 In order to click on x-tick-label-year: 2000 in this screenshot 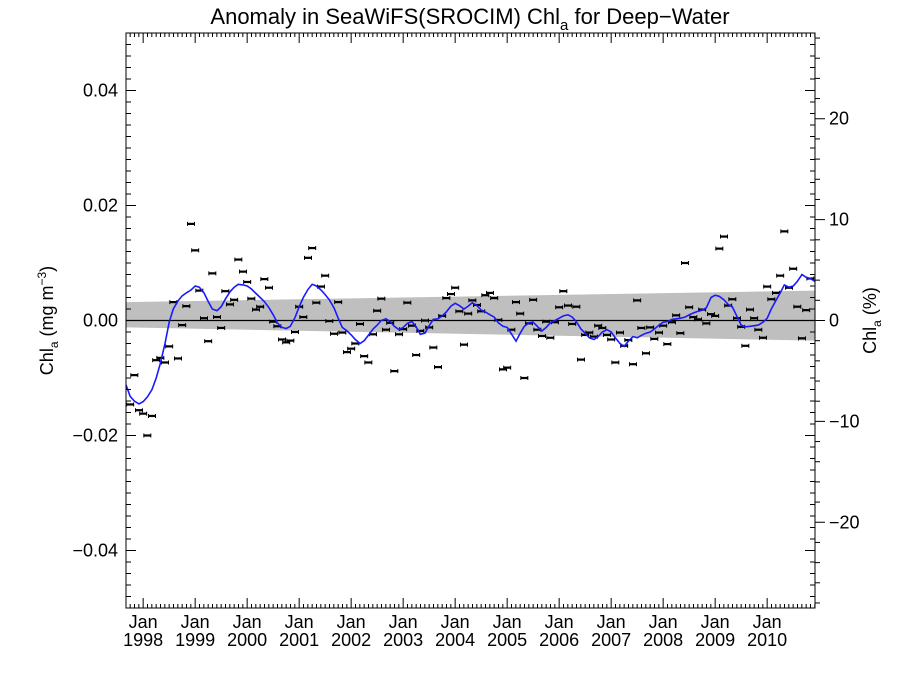, I will do `click(247, 640)`.